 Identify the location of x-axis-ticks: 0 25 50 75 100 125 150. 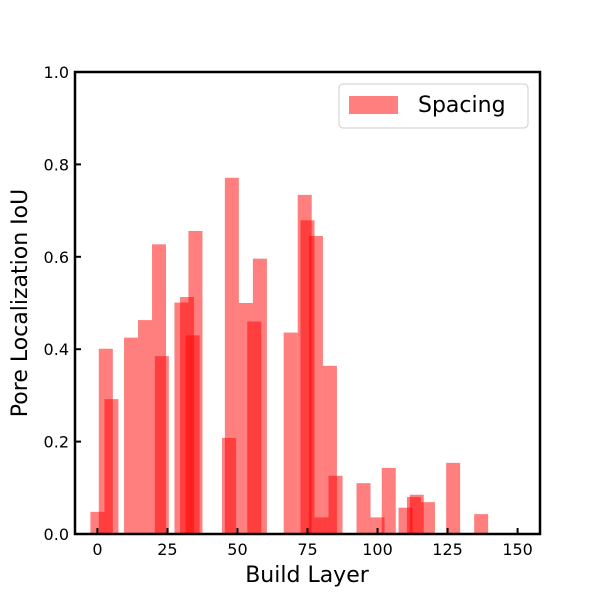
(312, 543).